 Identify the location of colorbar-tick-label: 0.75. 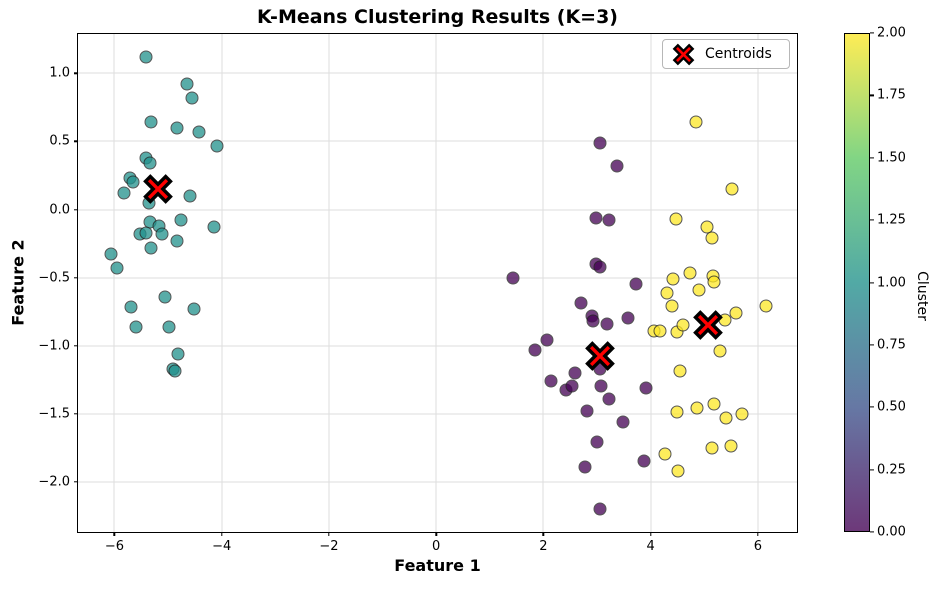
(891, 345).